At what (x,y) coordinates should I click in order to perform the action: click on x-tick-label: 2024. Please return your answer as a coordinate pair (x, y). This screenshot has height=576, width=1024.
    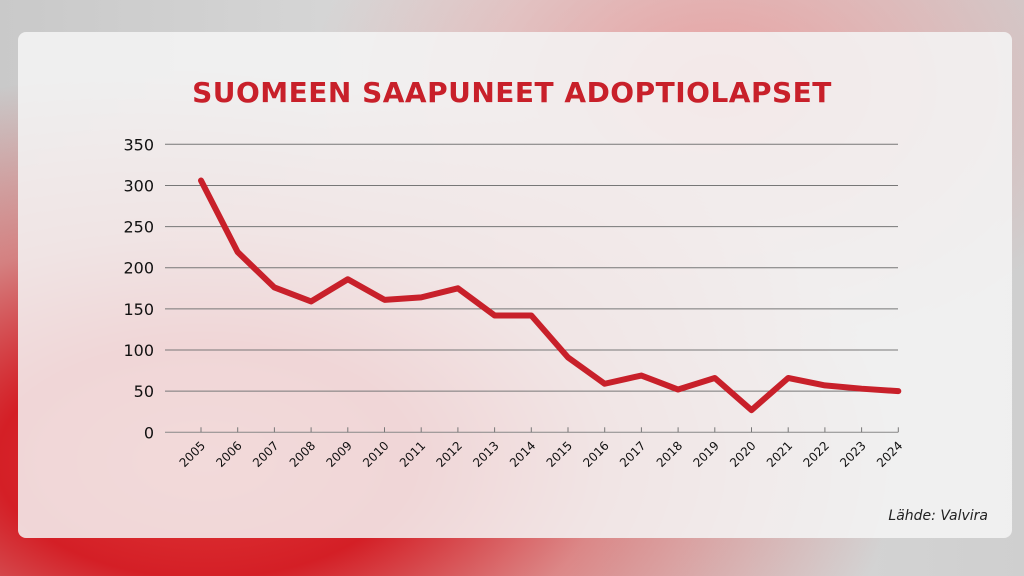
    Looking at the image, I should click on (889, 454).